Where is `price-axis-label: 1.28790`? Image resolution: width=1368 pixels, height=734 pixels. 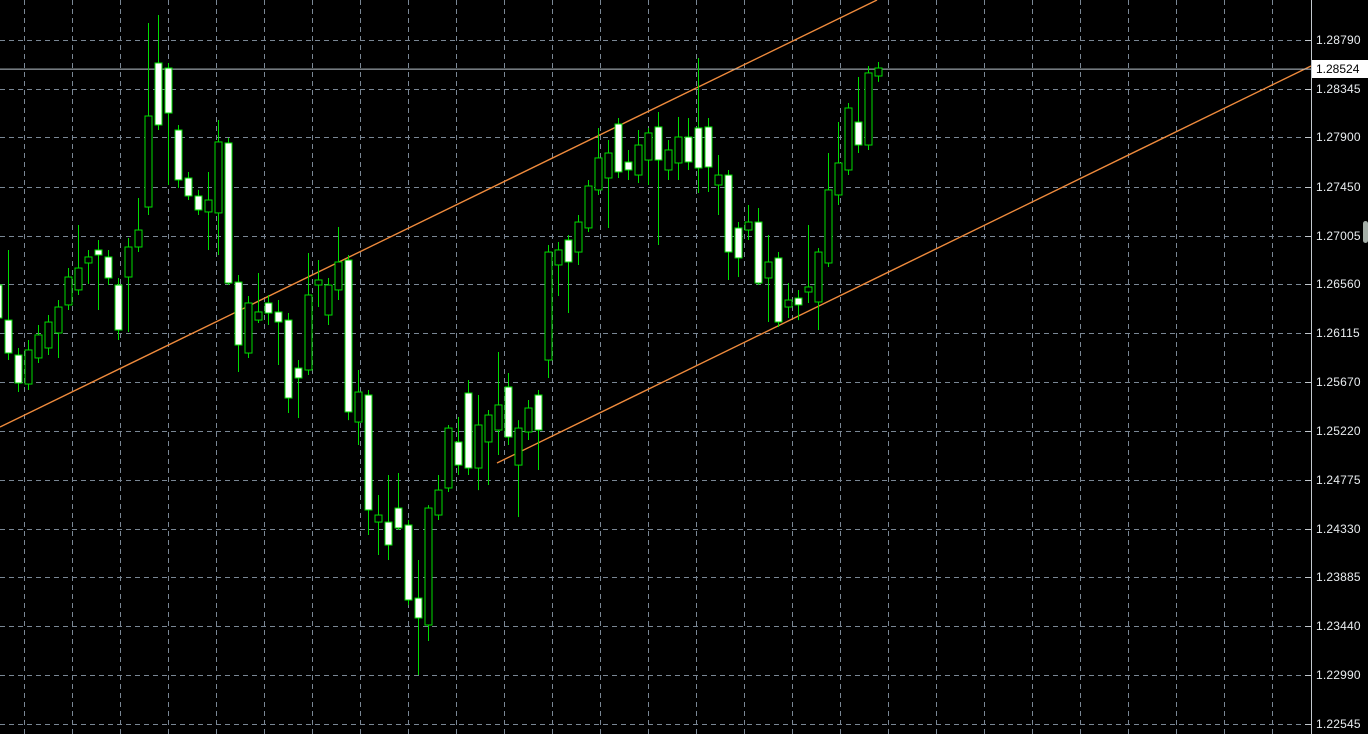 price-axis-label: 1.28790 is located at coordinates (1338, 39).